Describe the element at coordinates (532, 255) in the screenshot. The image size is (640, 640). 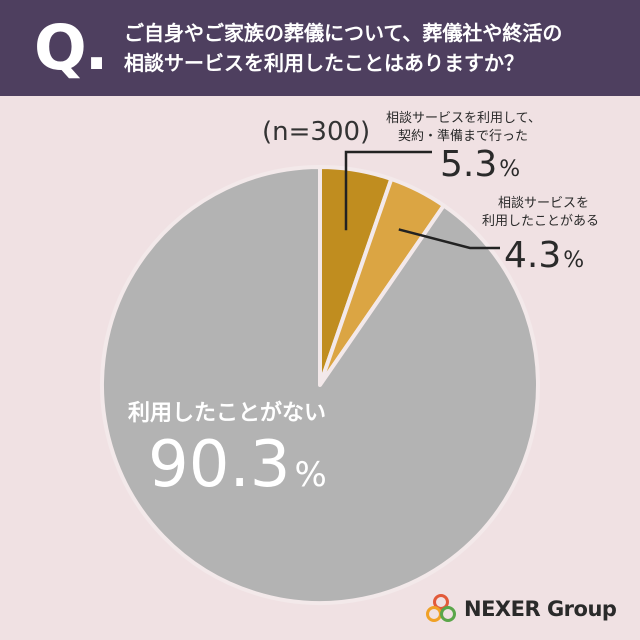
I see `slice-2-value-number: 4.3` at that location.